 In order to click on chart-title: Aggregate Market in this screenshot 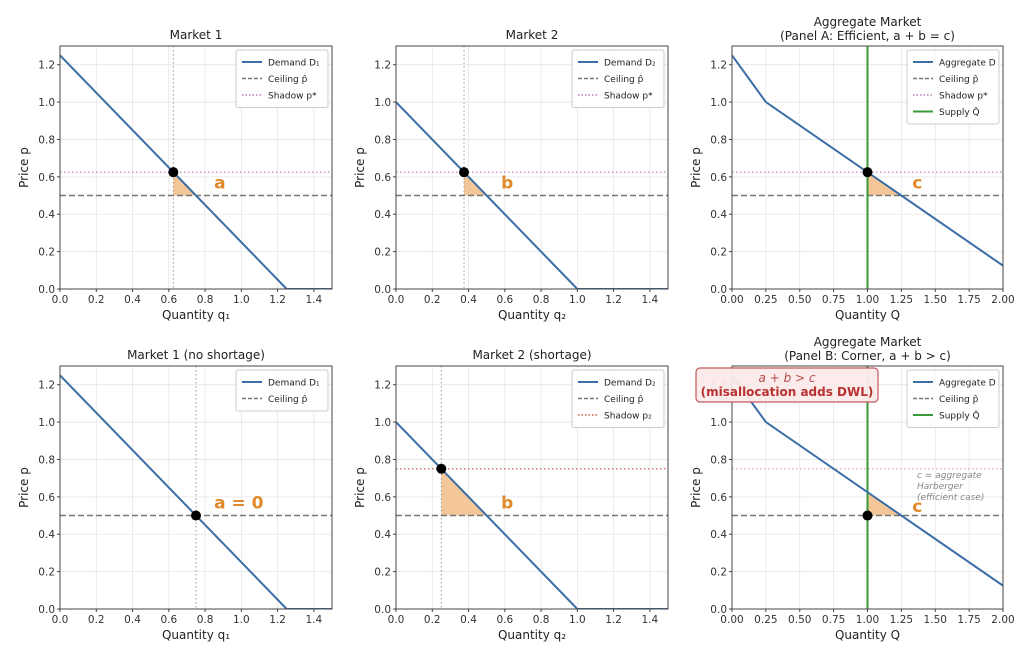, I will do `click(868, 342)`.